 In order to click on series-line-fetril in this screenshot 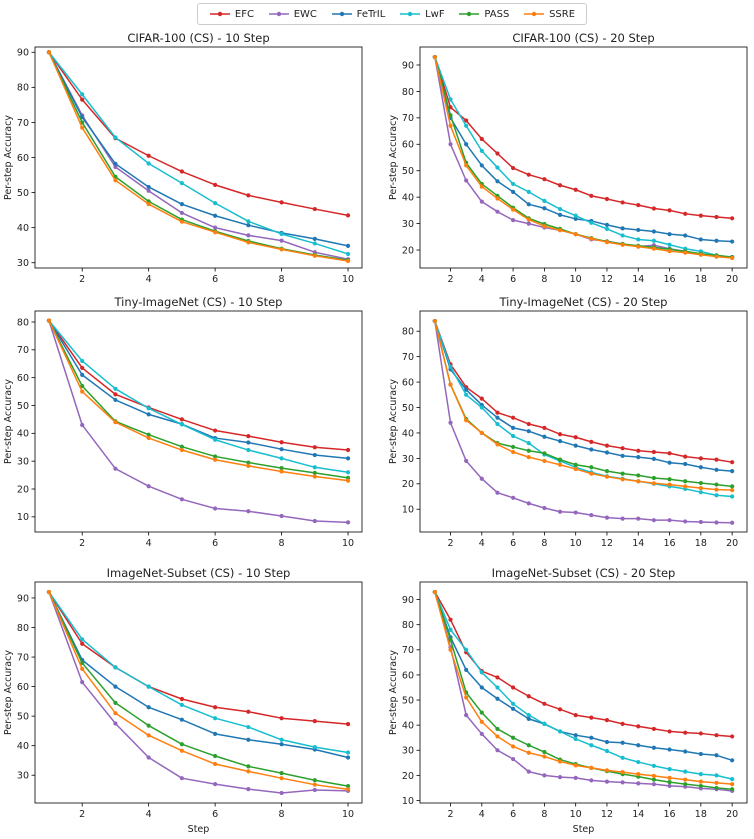, I will do `click(198, 675)`.